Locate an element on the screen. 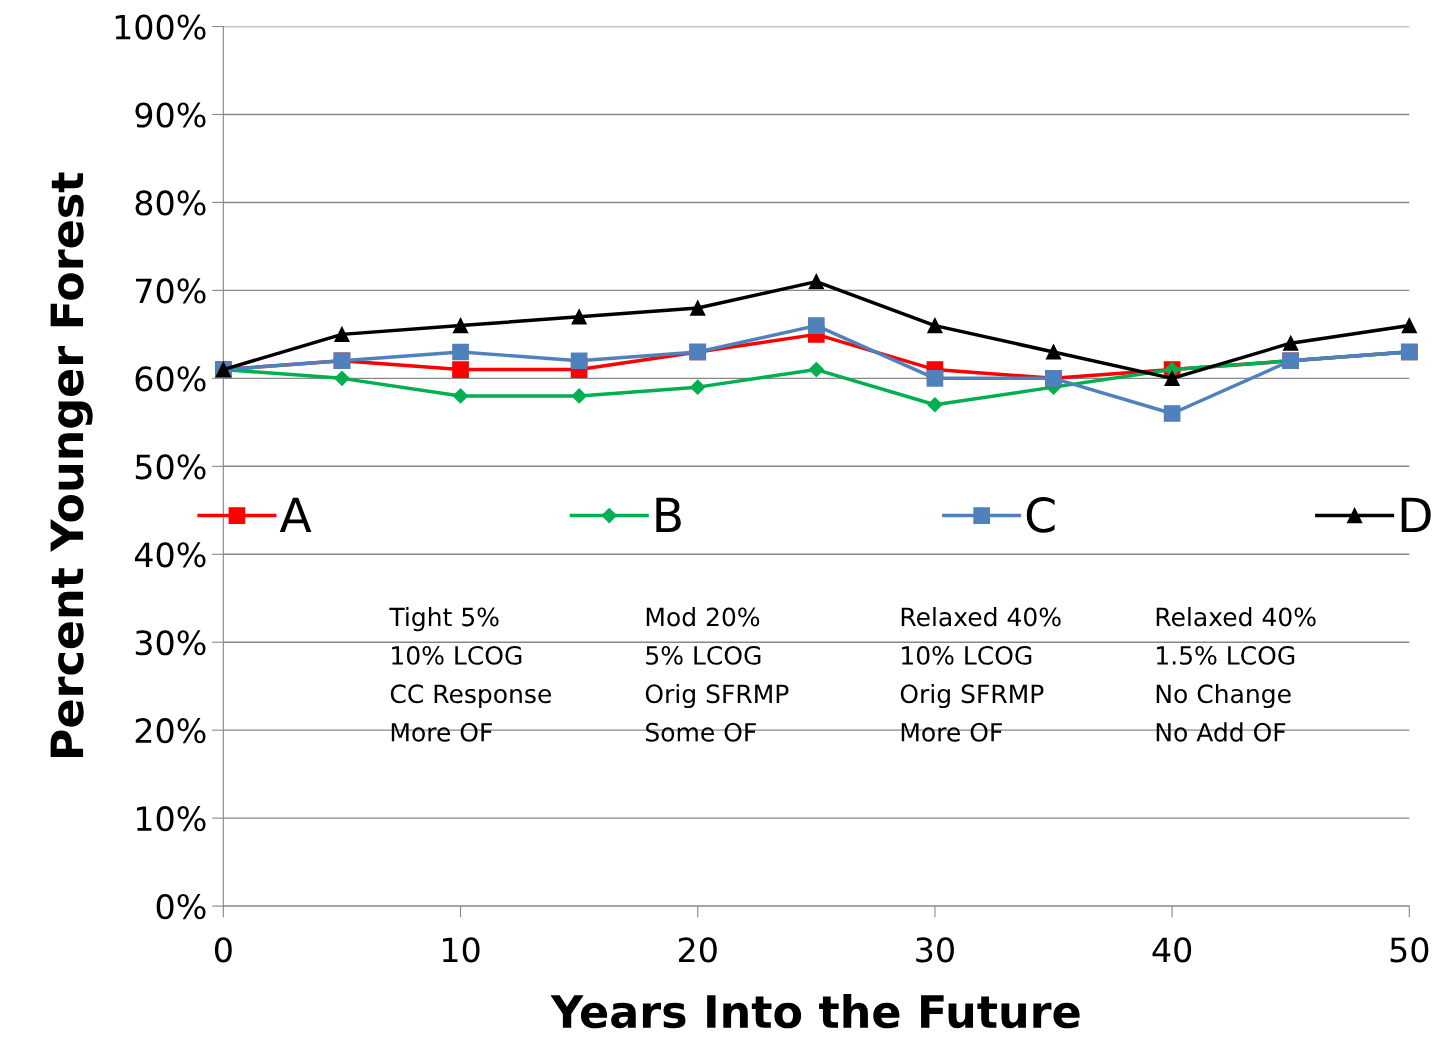 The width and height of the screenshot is (1441, 1061). x-tick-label: 0 is located at coordinates (223, 950).